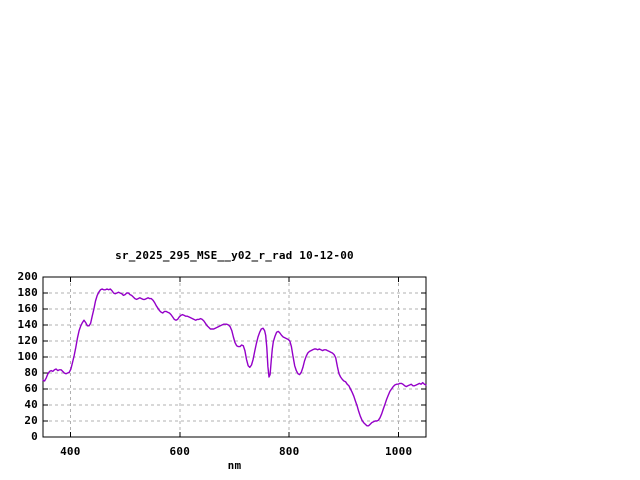 This screenshot has width=640, height=480. Describe the element at coordinates (34, 436) in the screenshot. I see `y-tick-label: 0` at that location.